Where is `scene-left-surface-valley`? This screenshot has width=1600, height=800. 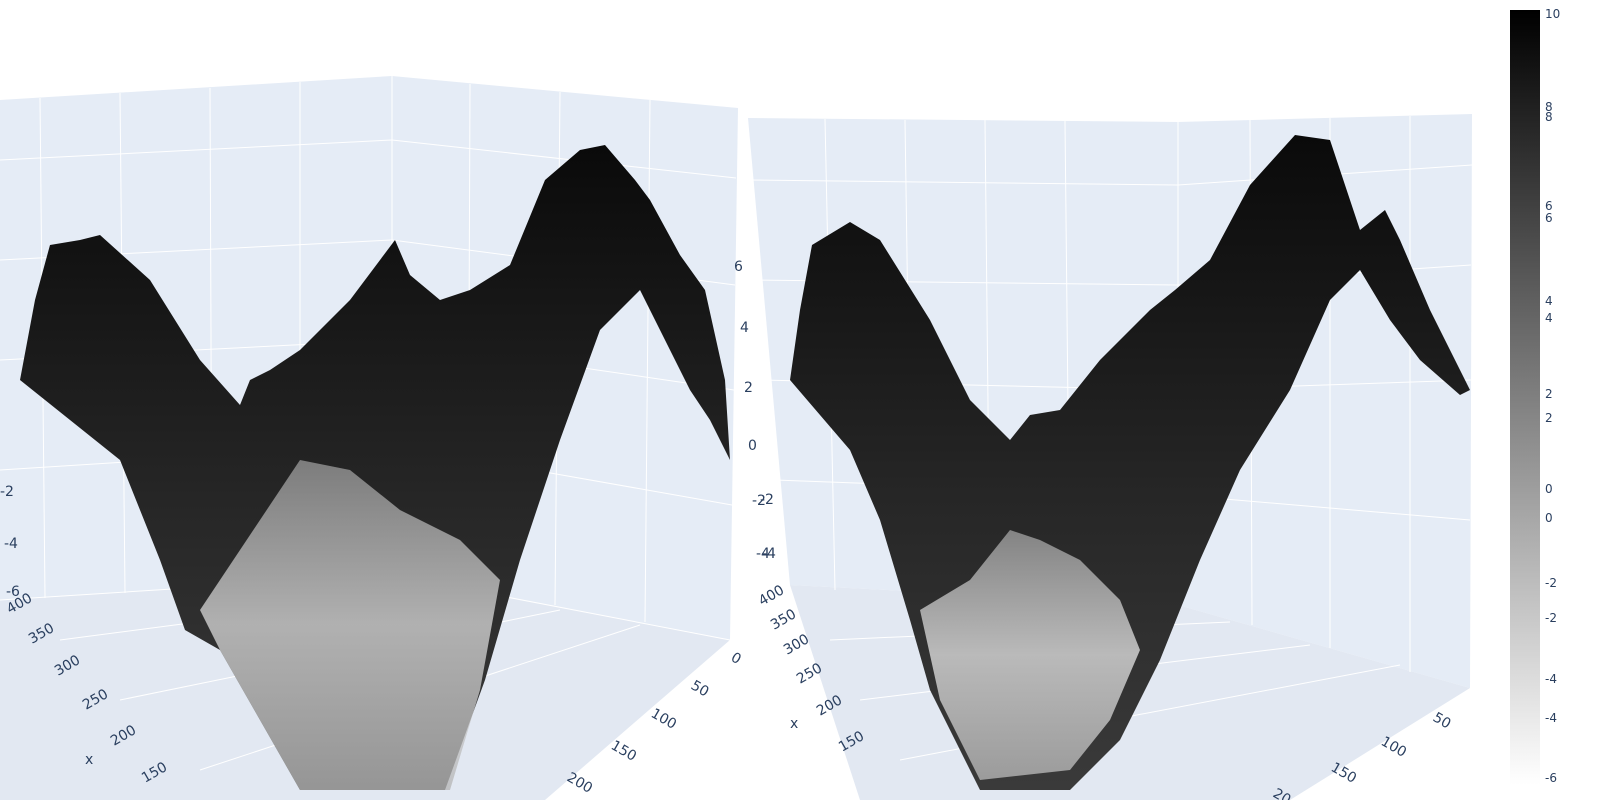
scene-left-surface-valley is located at coordinates (350, 625).